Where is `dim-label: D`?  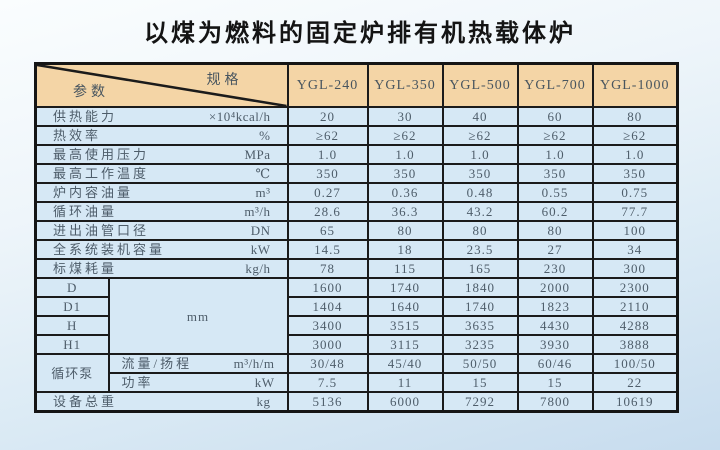
dim-label: D is located at coordinates (72, 287).